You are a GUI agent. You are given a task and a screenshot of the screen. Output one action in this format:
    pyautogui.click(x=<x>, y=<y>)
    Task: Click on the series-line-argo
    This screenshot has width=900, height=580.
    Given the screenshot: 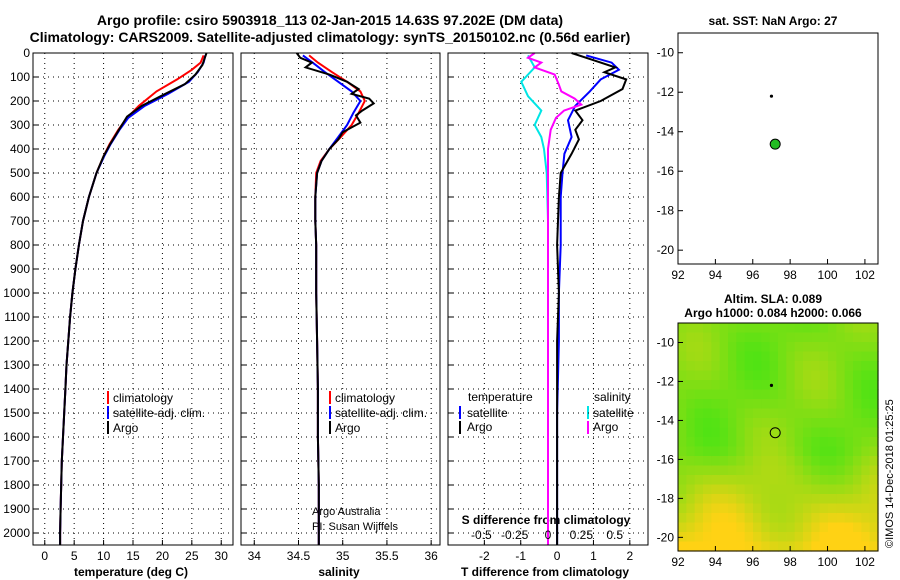 What is the action you would take?
    pyautogui.click(x=133, y=298)
    